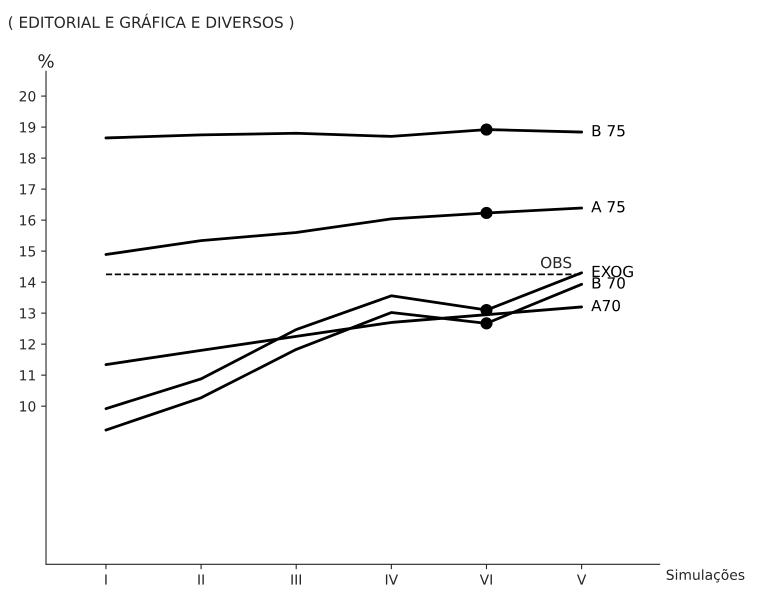 This screenshot has height=594, width=767. What do you see at coordinates (343, 231) in the screenshot?
I see `line-series` at bounding box center [343, 231].